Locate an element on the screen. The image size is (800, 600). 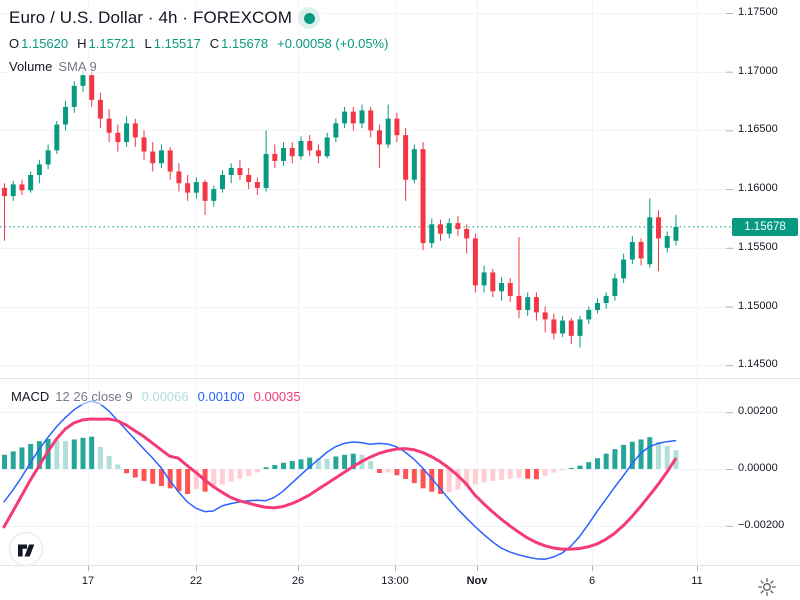
volume-params: SMA 9 is located at coordinates (77, 66).